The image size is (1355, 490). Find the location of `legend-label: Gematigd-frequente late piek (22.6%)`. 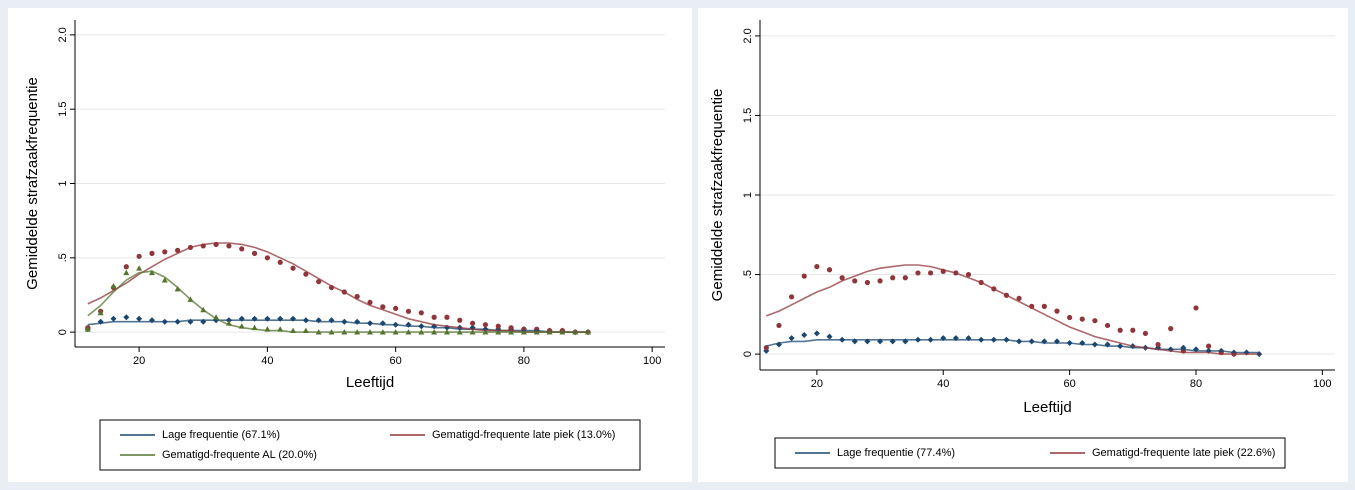

legend-label: Gematigd-frequente late piek (22.6%) is located at coordinates (1183, 453).